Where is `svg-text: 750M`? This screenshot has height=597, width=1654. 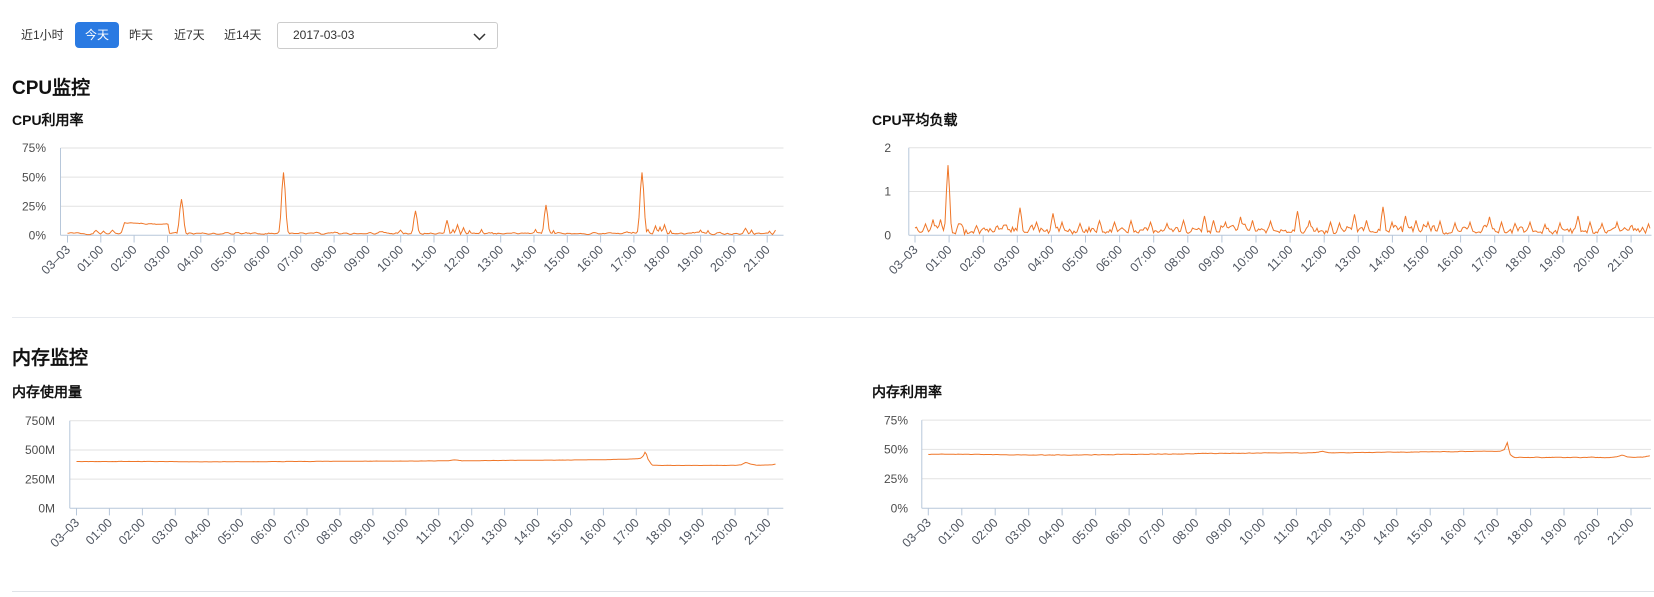
svg-text: 750M is located at coordinates (40, 421).